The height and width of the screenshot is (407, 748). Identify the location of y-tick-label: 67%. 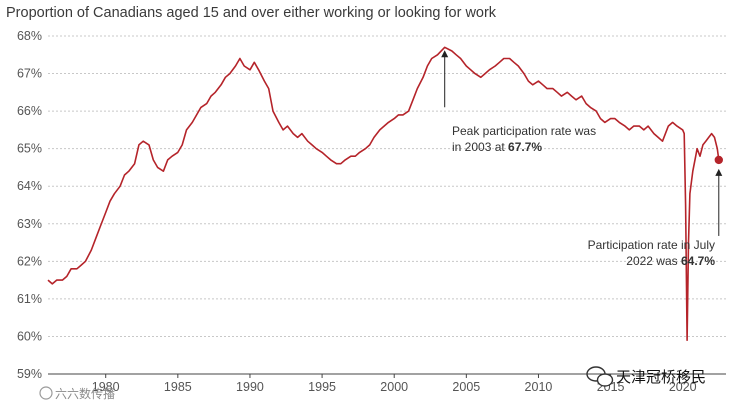
(29, 74).